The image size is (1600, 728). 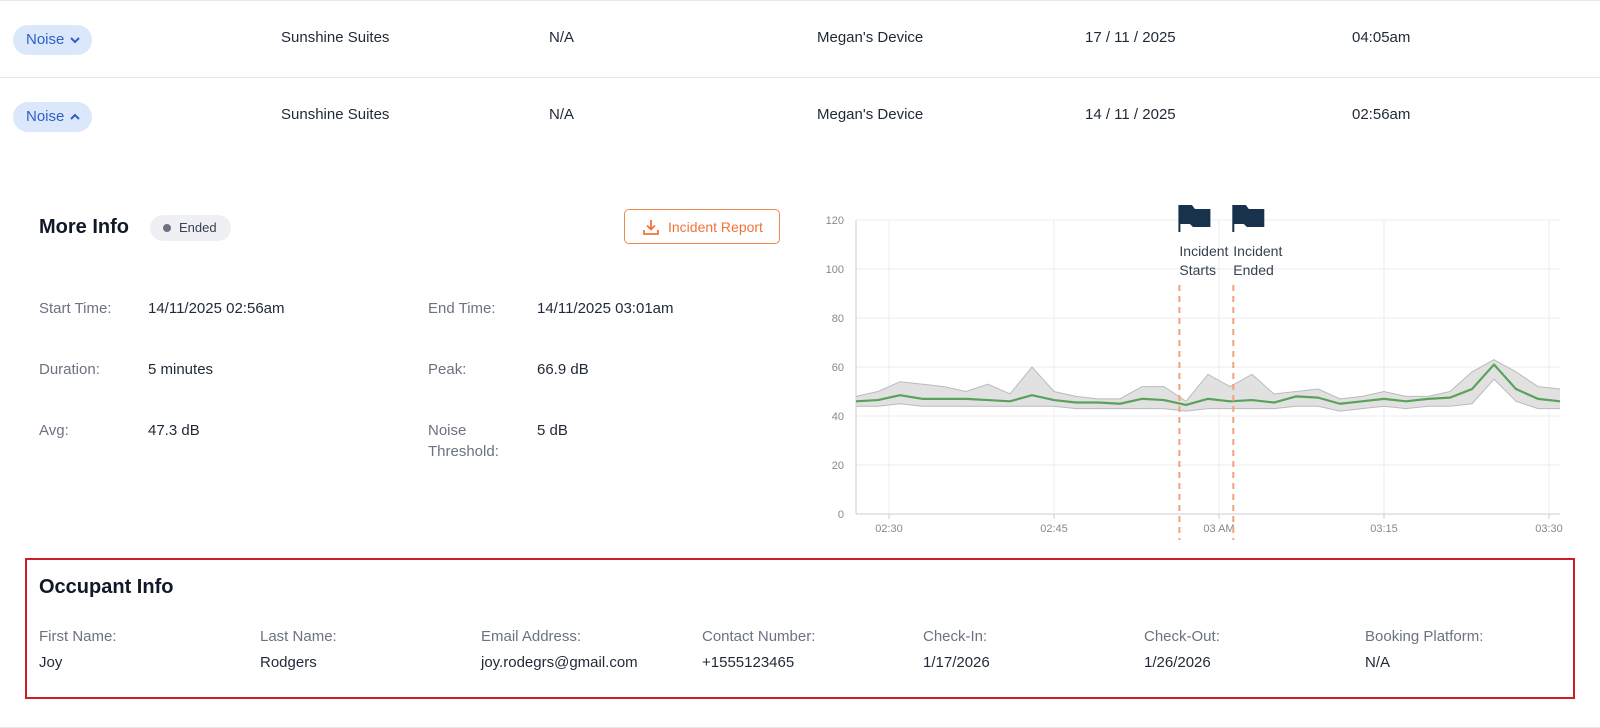 What do you see at coordinates (552, 430) in the screenshot?
I see `field-value: 5 dB` at bounding box center [552, 430].